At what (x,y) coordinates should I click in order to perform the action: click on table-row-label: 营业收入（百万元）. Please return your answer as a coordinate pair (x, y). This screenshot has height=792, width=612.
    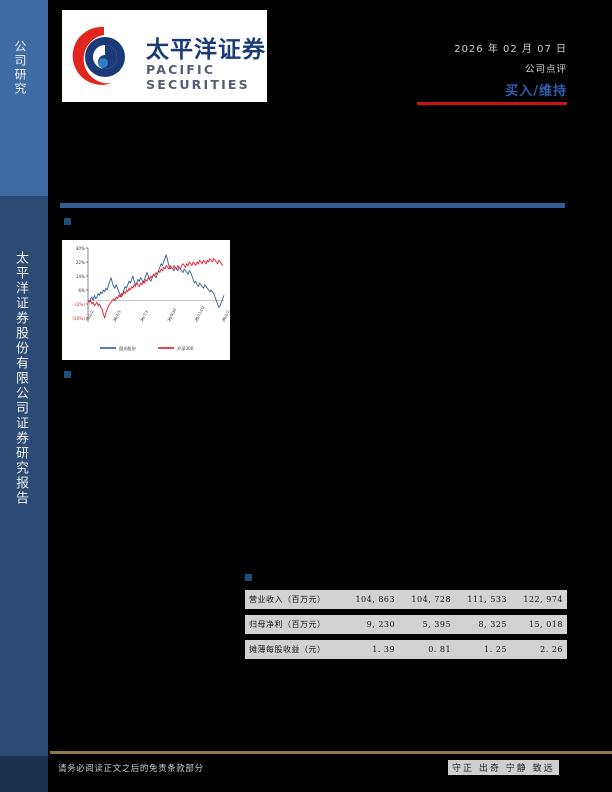
    Looking at the image, I should click on (294, 599).